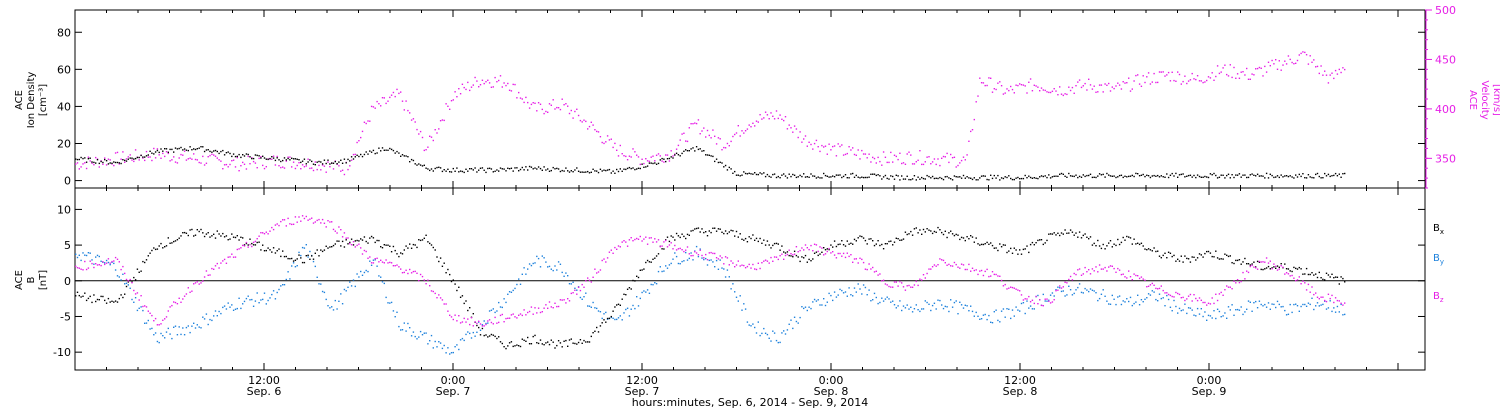  I want to click on top-right-axis-label: ACE Velocity [km/s], so click(1483, 99).